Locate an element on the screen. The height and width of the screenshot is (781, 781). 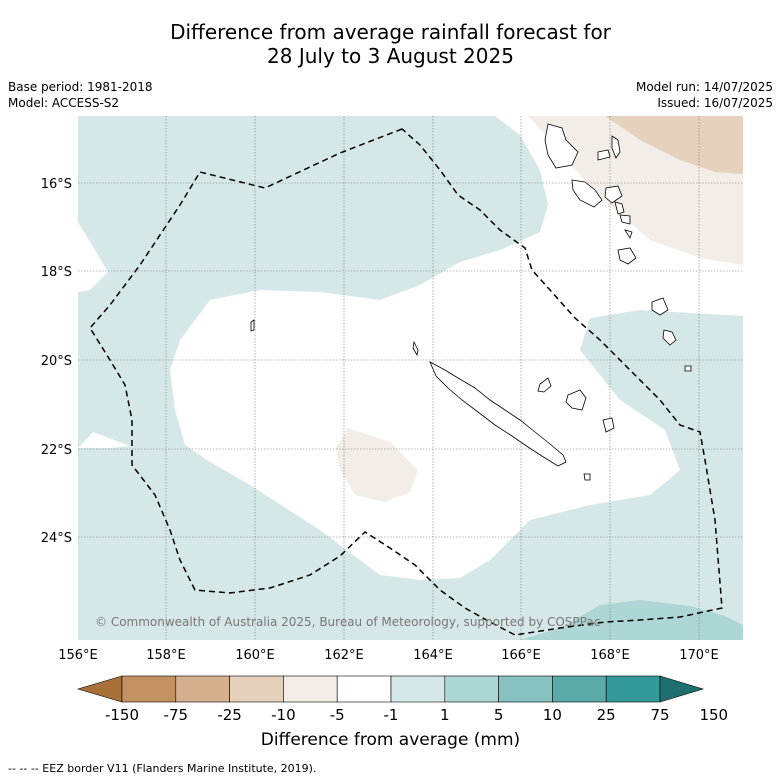
ouvea-island is located at coordinates (544, 385).